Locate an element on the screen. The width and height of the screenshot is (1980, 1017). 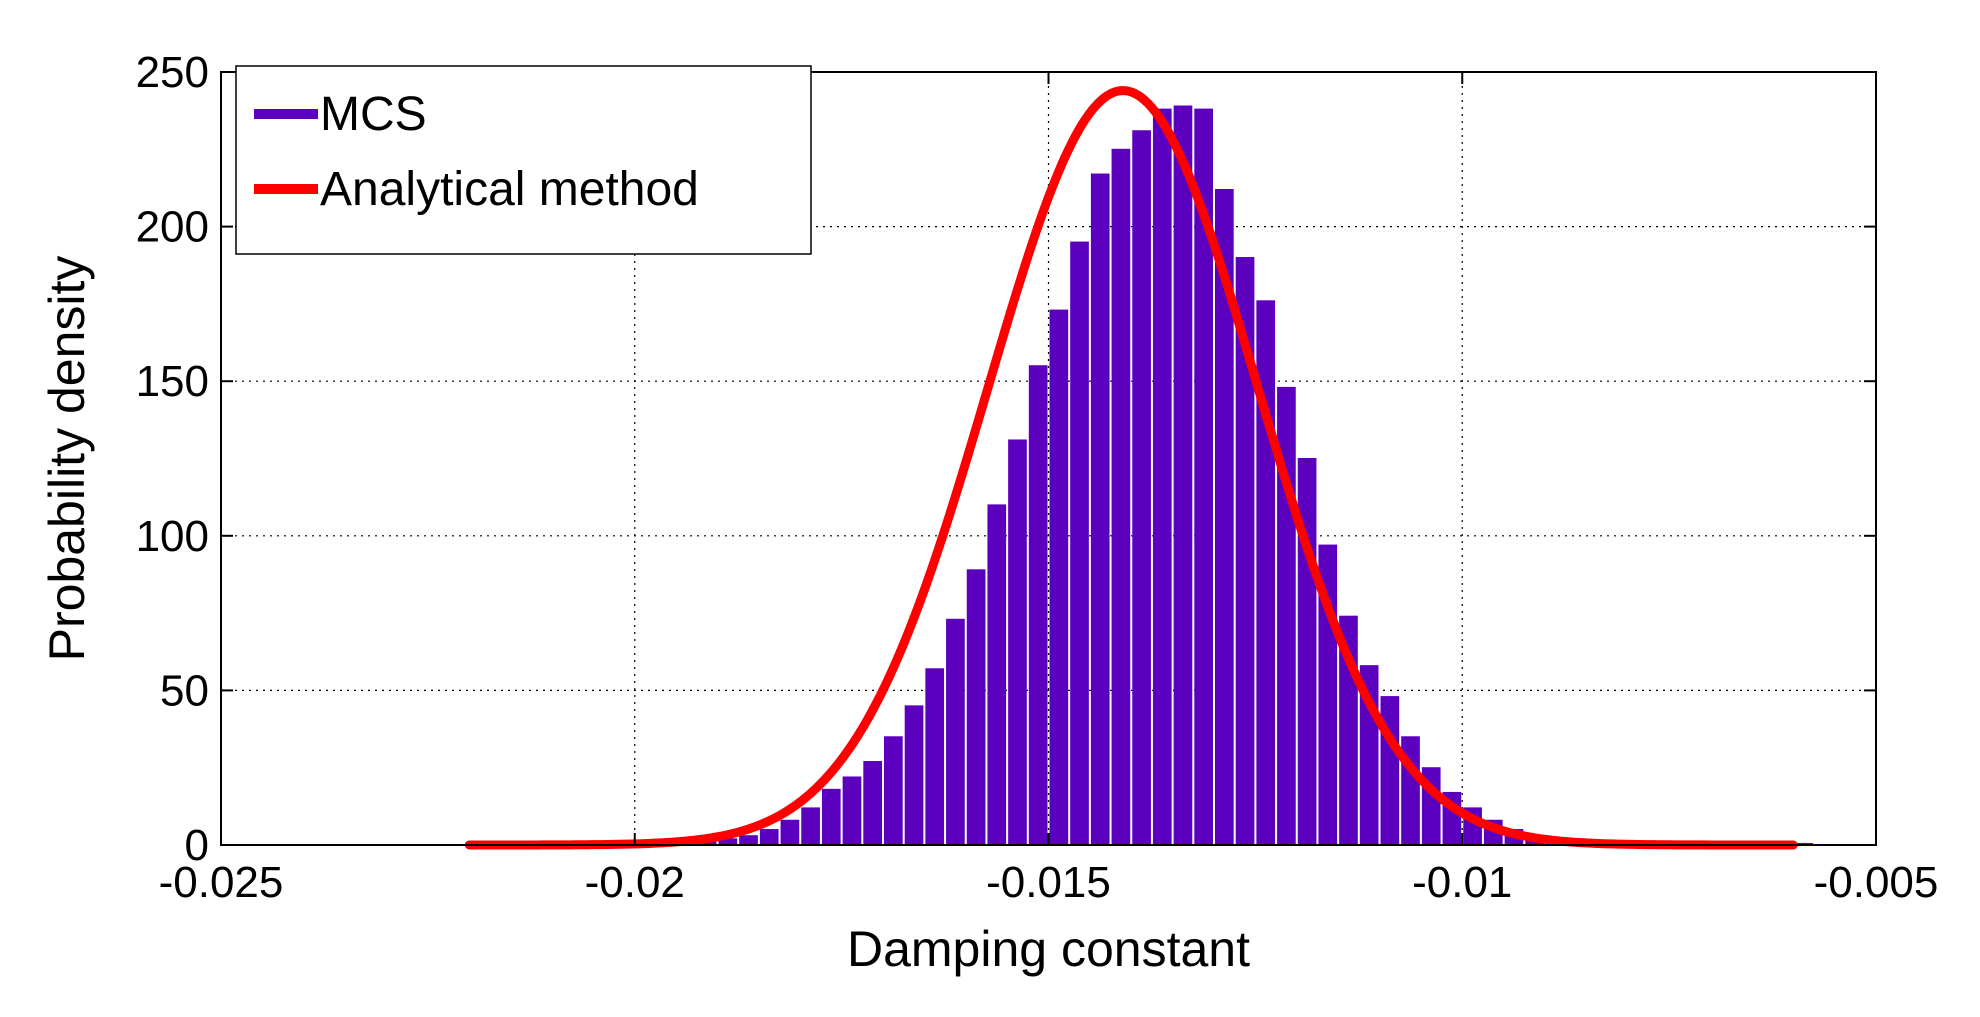
x-tick-label: -0.015 is located at coordinates (1048, 882).